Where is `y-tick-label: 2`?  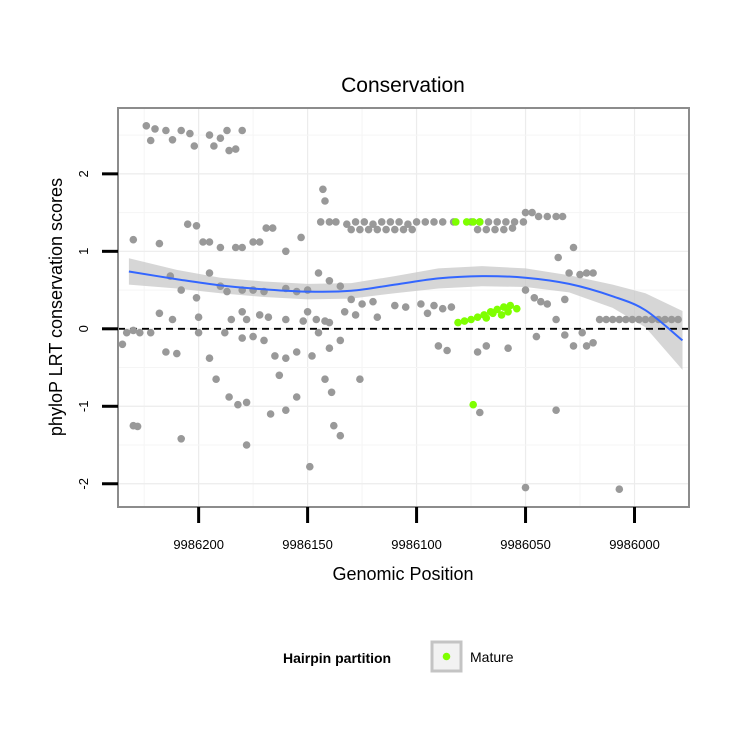
y-tick-label: 2 is located at coordinates (83, 173).